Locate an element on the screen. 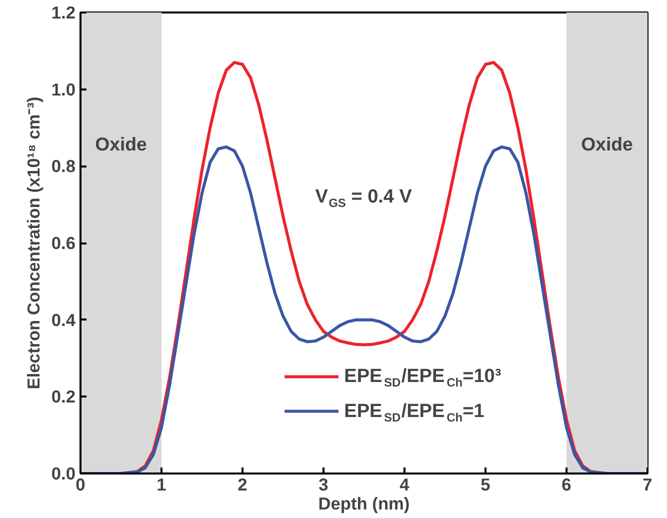 The image size is (667, 518). x-tick-label: 0 is located at coordinates (81, 484).